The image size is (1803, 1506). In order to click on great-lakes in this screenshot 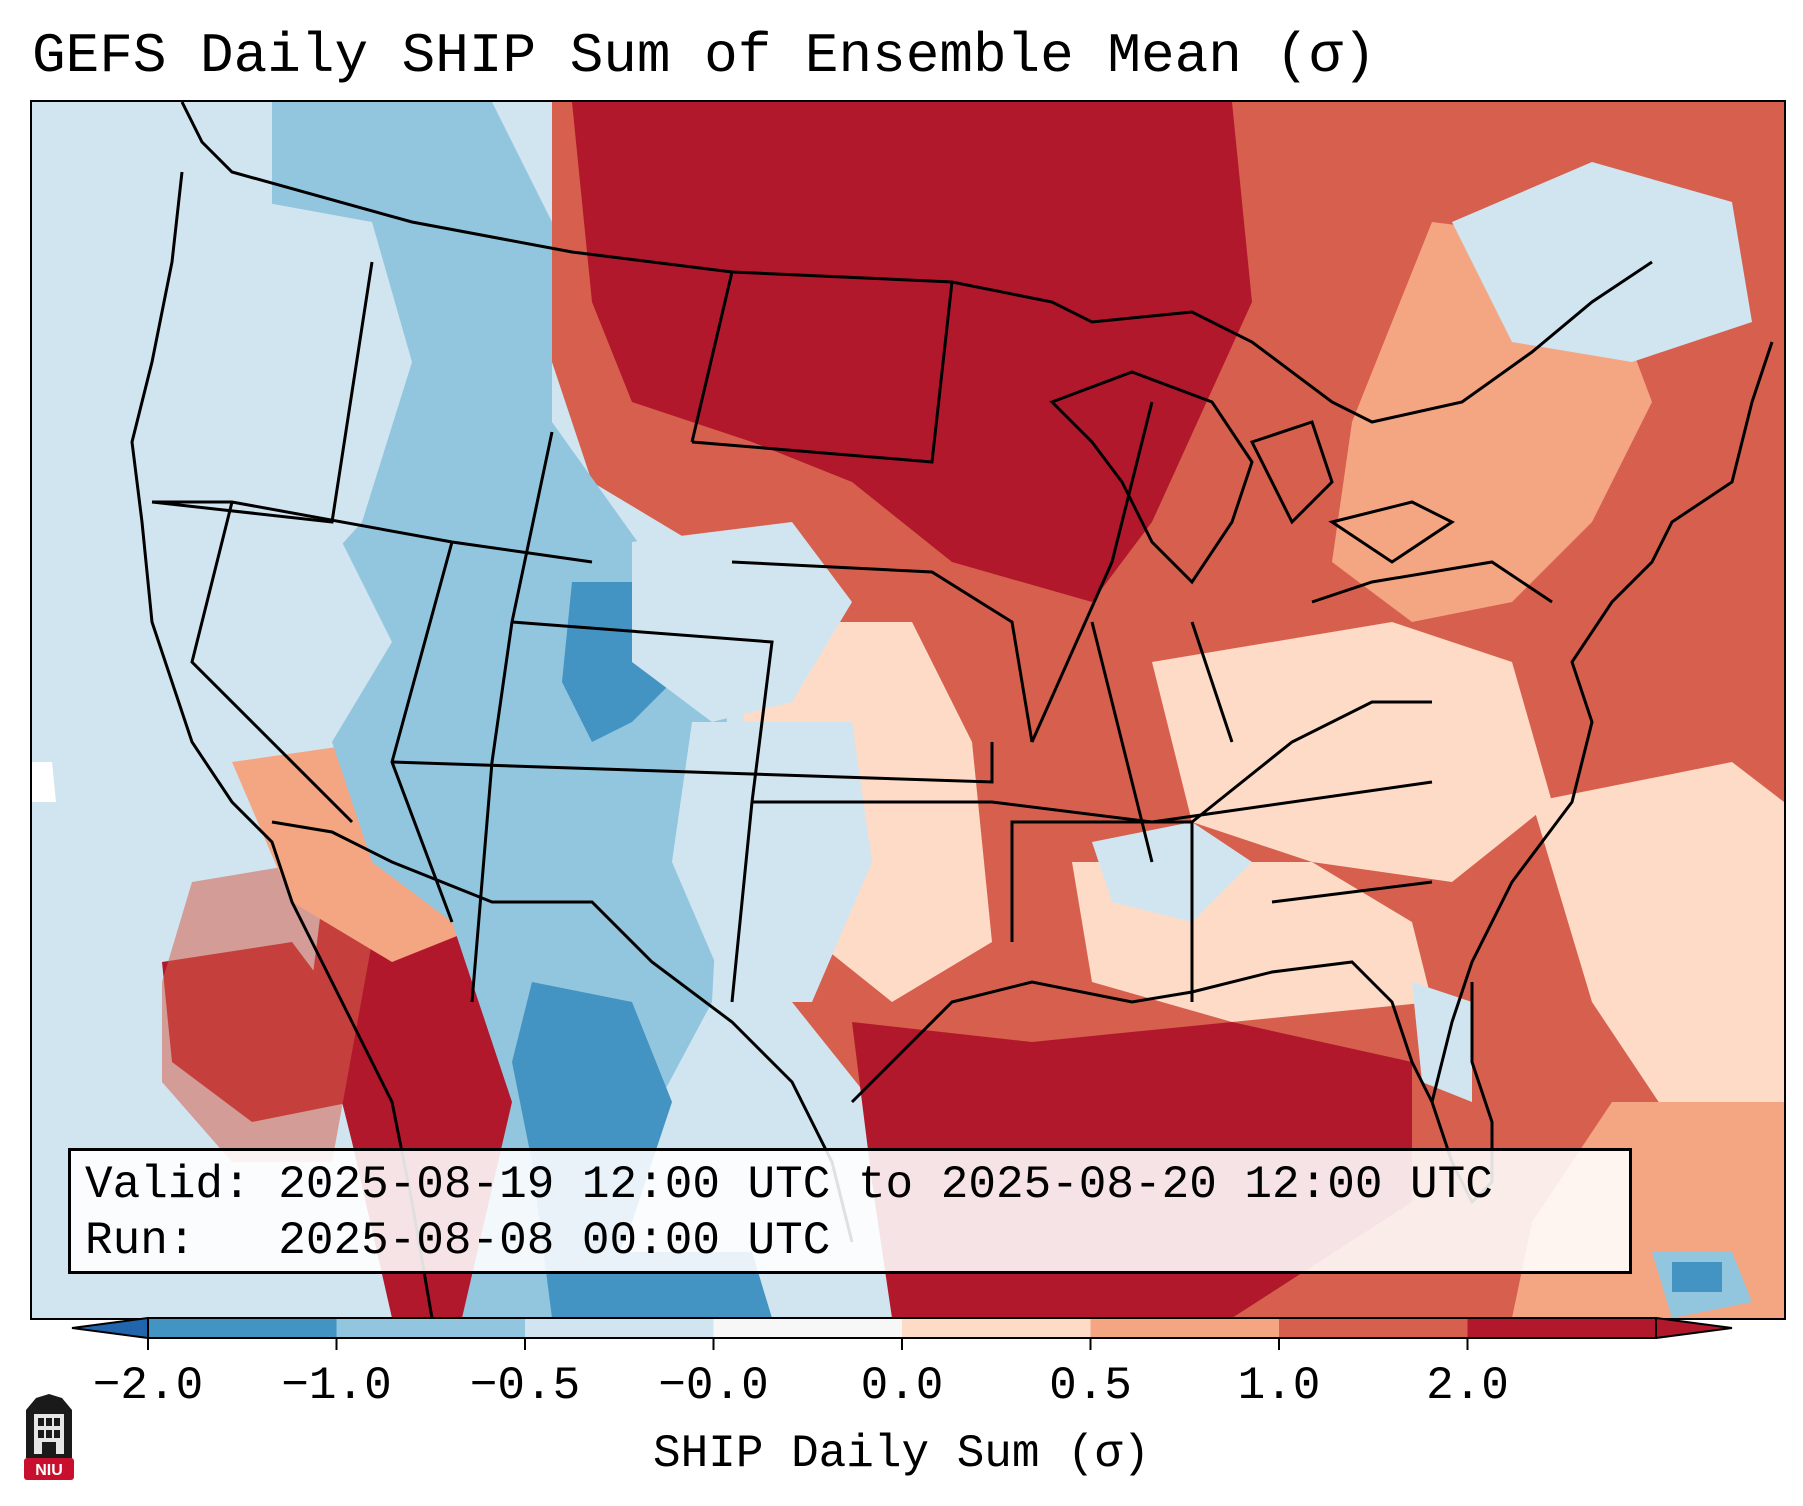, I will do `click(1252, 477)`.